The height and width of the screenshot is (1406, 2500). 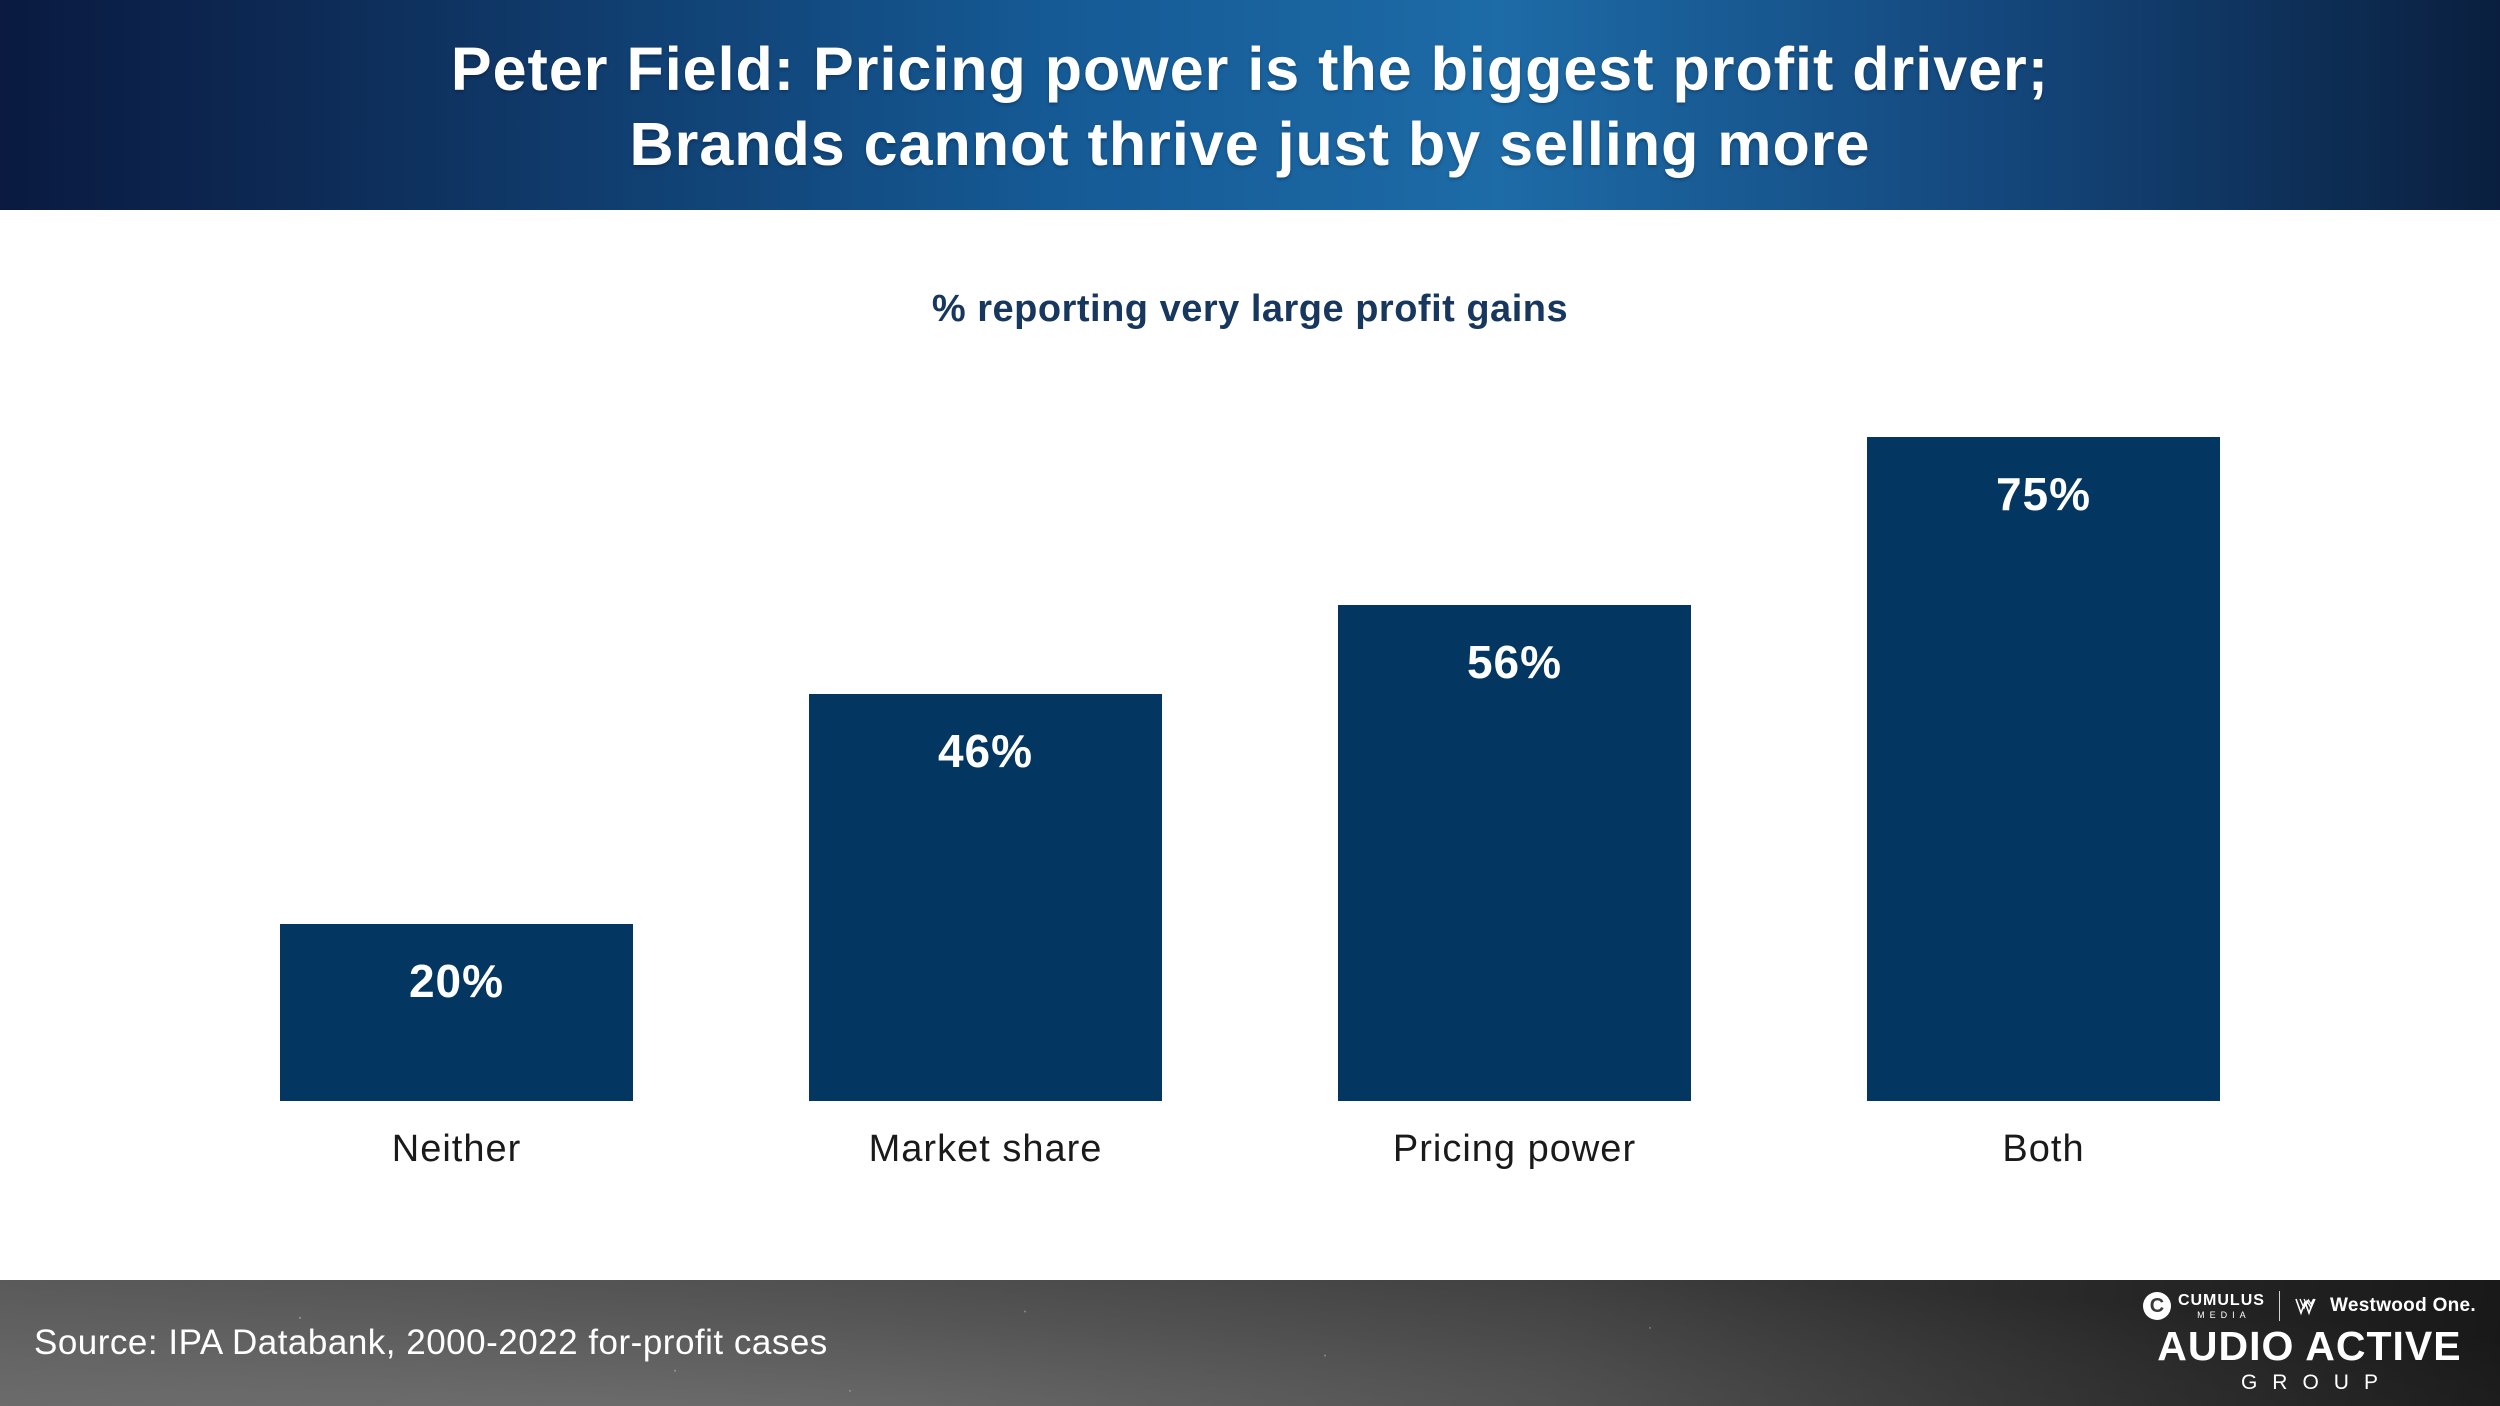 I want to click on logo-row-brands: C CUMULUS MEDIA Westwood One., so click(x=2309, y=1306).